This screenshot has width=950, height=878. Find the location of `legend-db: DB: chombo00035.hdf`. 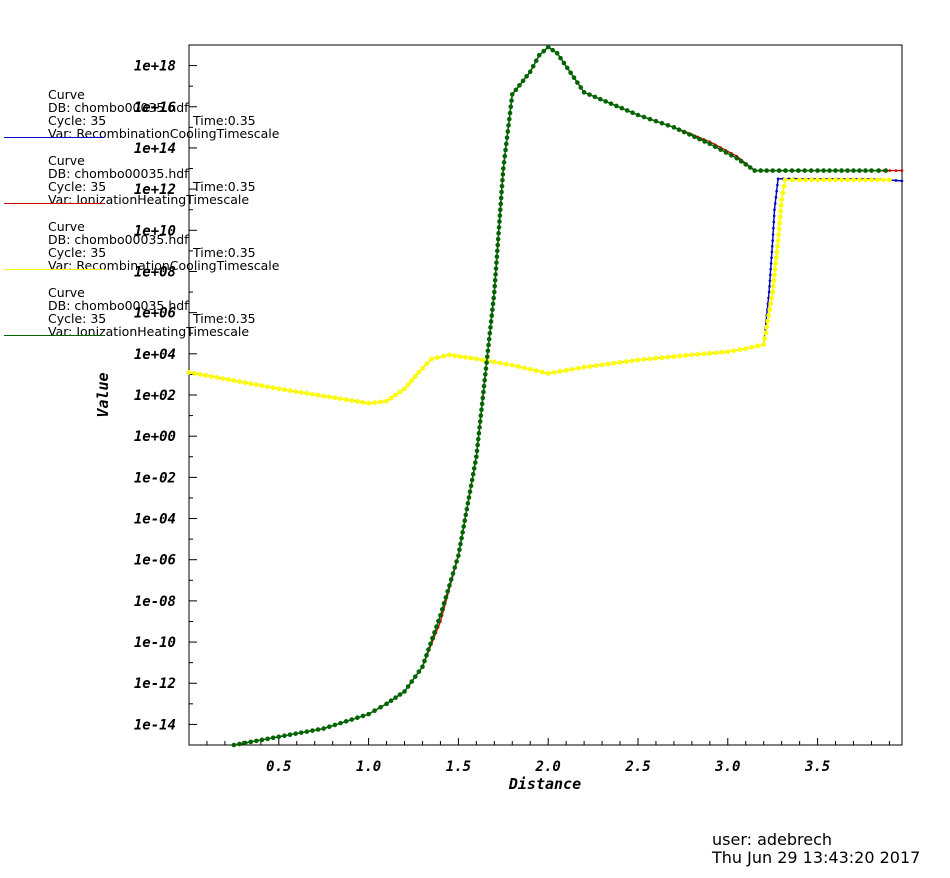

legend-db: DB: chombo00035.hdf is located at coordinates (118, 173).